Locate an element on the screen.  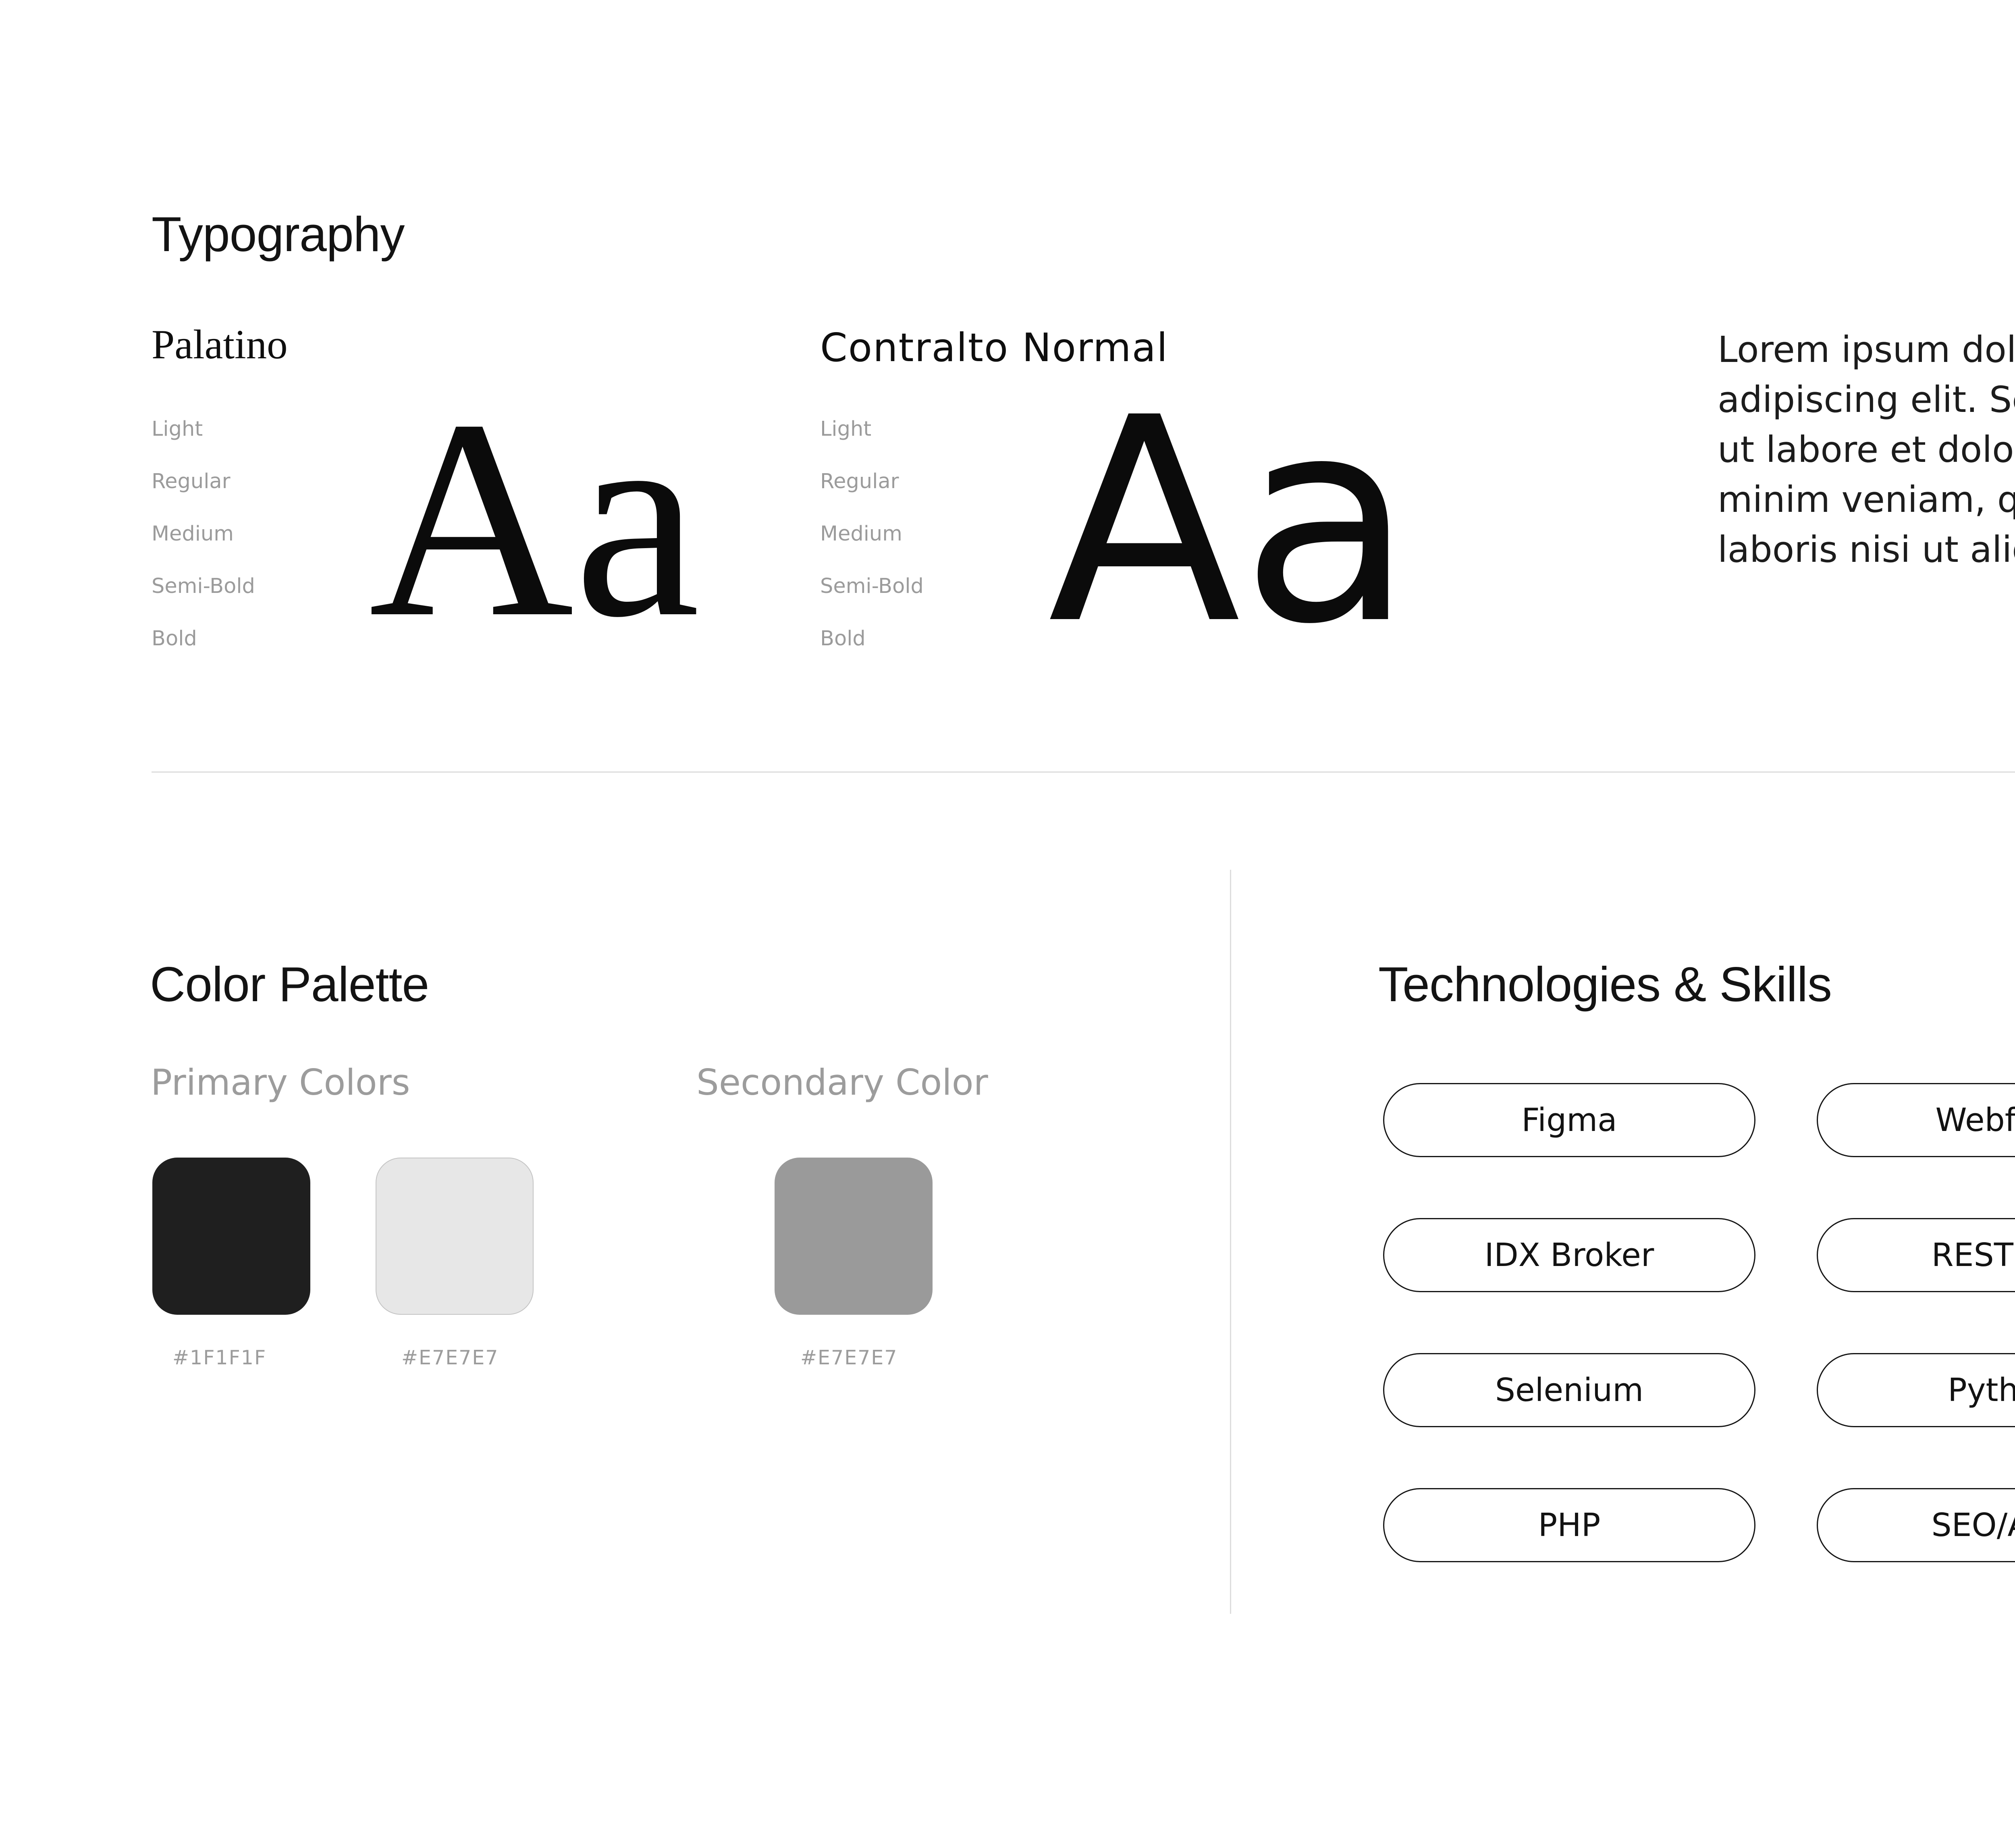
skill-pill-seo-aeo: SEO/AEO is located at coordinates (1916, 1525).